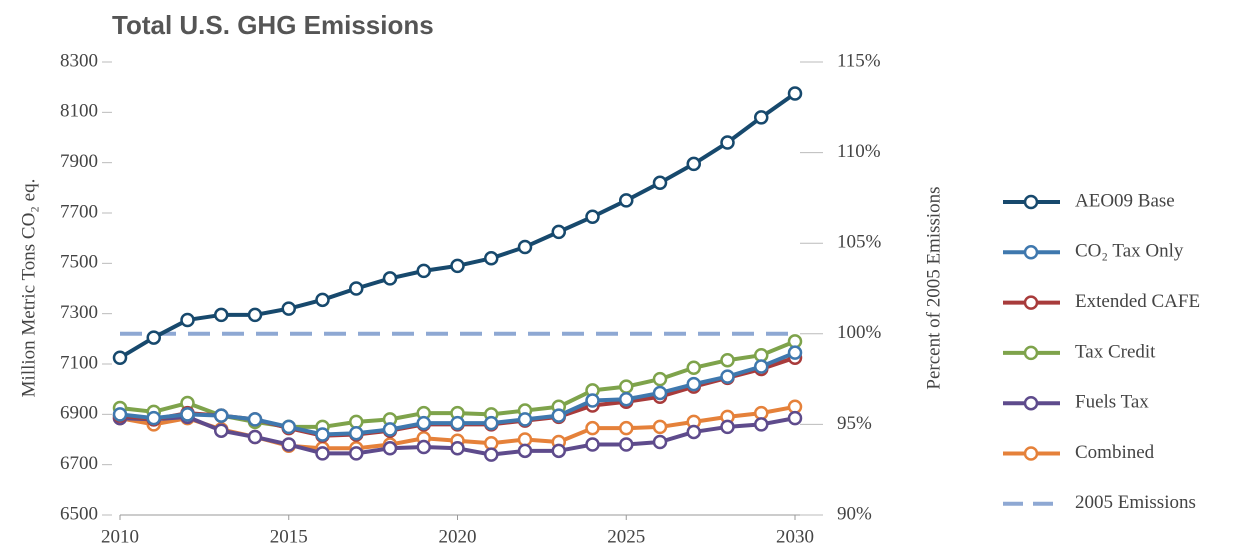 This screenshot has width=1235, height=548. What do you see at coordinates (28, 288) in the screenshot?
I see `y-axis-label: Million Metric Tons CO₂ eq.` at bounding box center [28, 288].